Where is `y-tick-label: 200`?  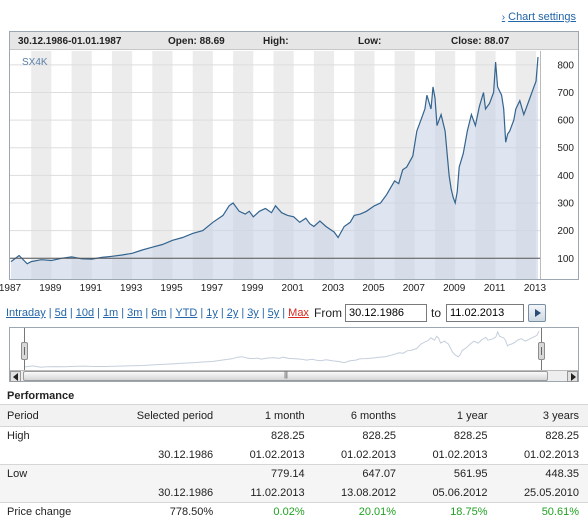
y-tick-label: 200 is located at coordinates (565, 231).